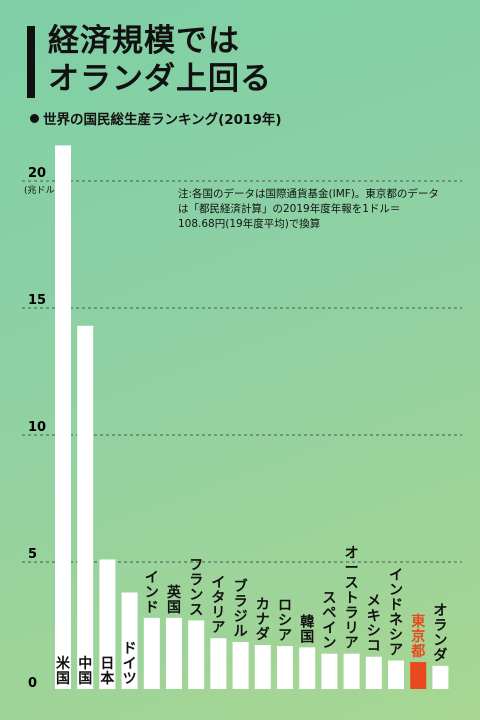 The height and width of the screenshot is (720, 480). I want to click on chart-subtitle: 世界の国民総生産ランキング(2019年), so click(156, 118).